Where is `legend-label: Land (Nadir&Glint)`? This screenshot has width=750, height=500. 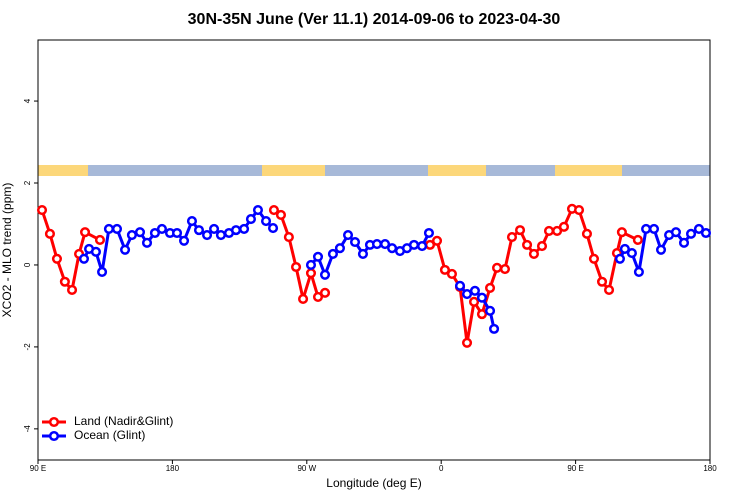 legend-label: Land (Nadir&Glint) is located at coordinates (123, 421).